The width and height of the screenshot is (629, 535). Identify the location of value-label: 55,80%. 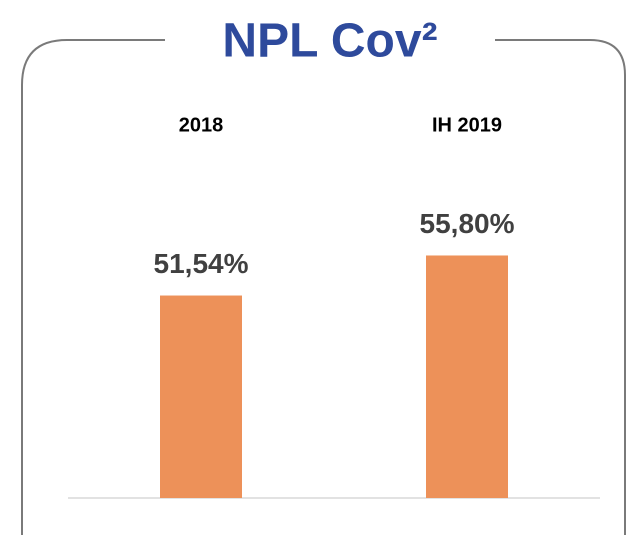
(467, 223).